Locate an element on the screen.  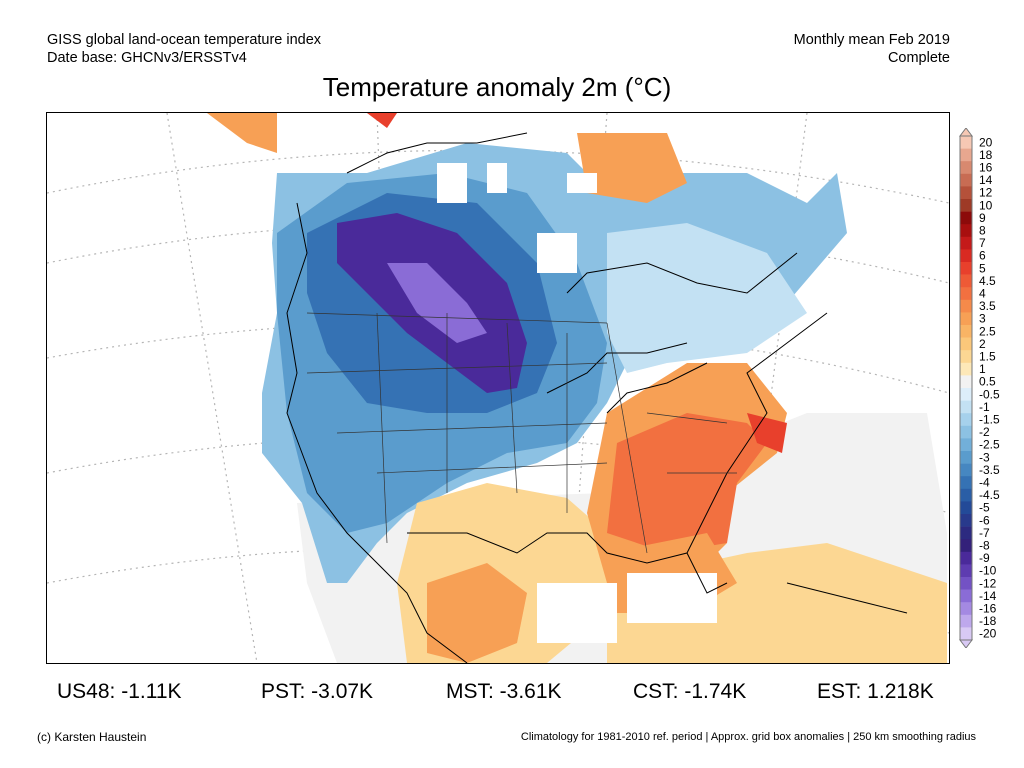
colorbar-tick-label: 20 is located at coordinates (986, 142).